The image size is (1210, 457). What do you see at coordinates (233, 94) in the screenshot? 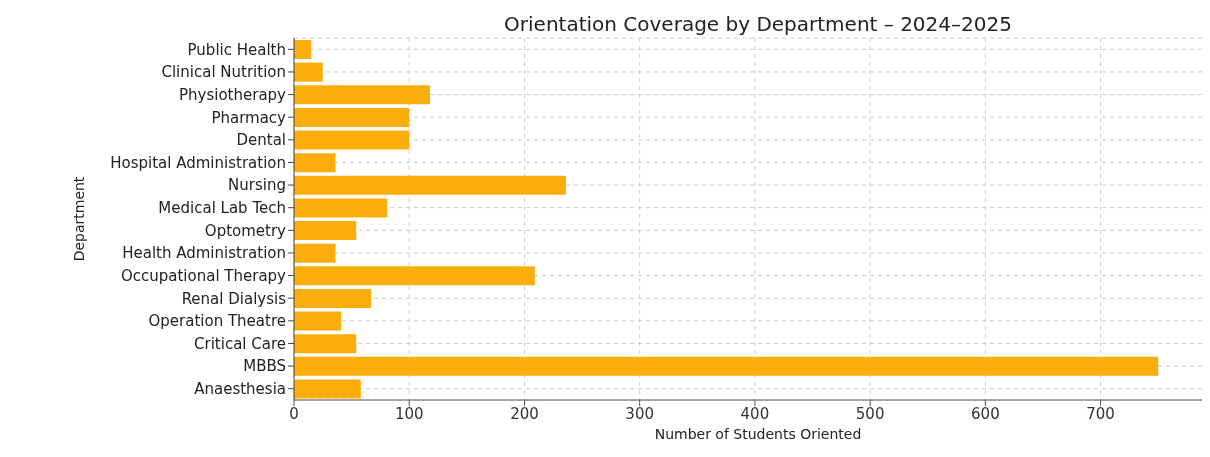
I see `y-tick-label: Physiotherapy` at bounding box center [233, 94].